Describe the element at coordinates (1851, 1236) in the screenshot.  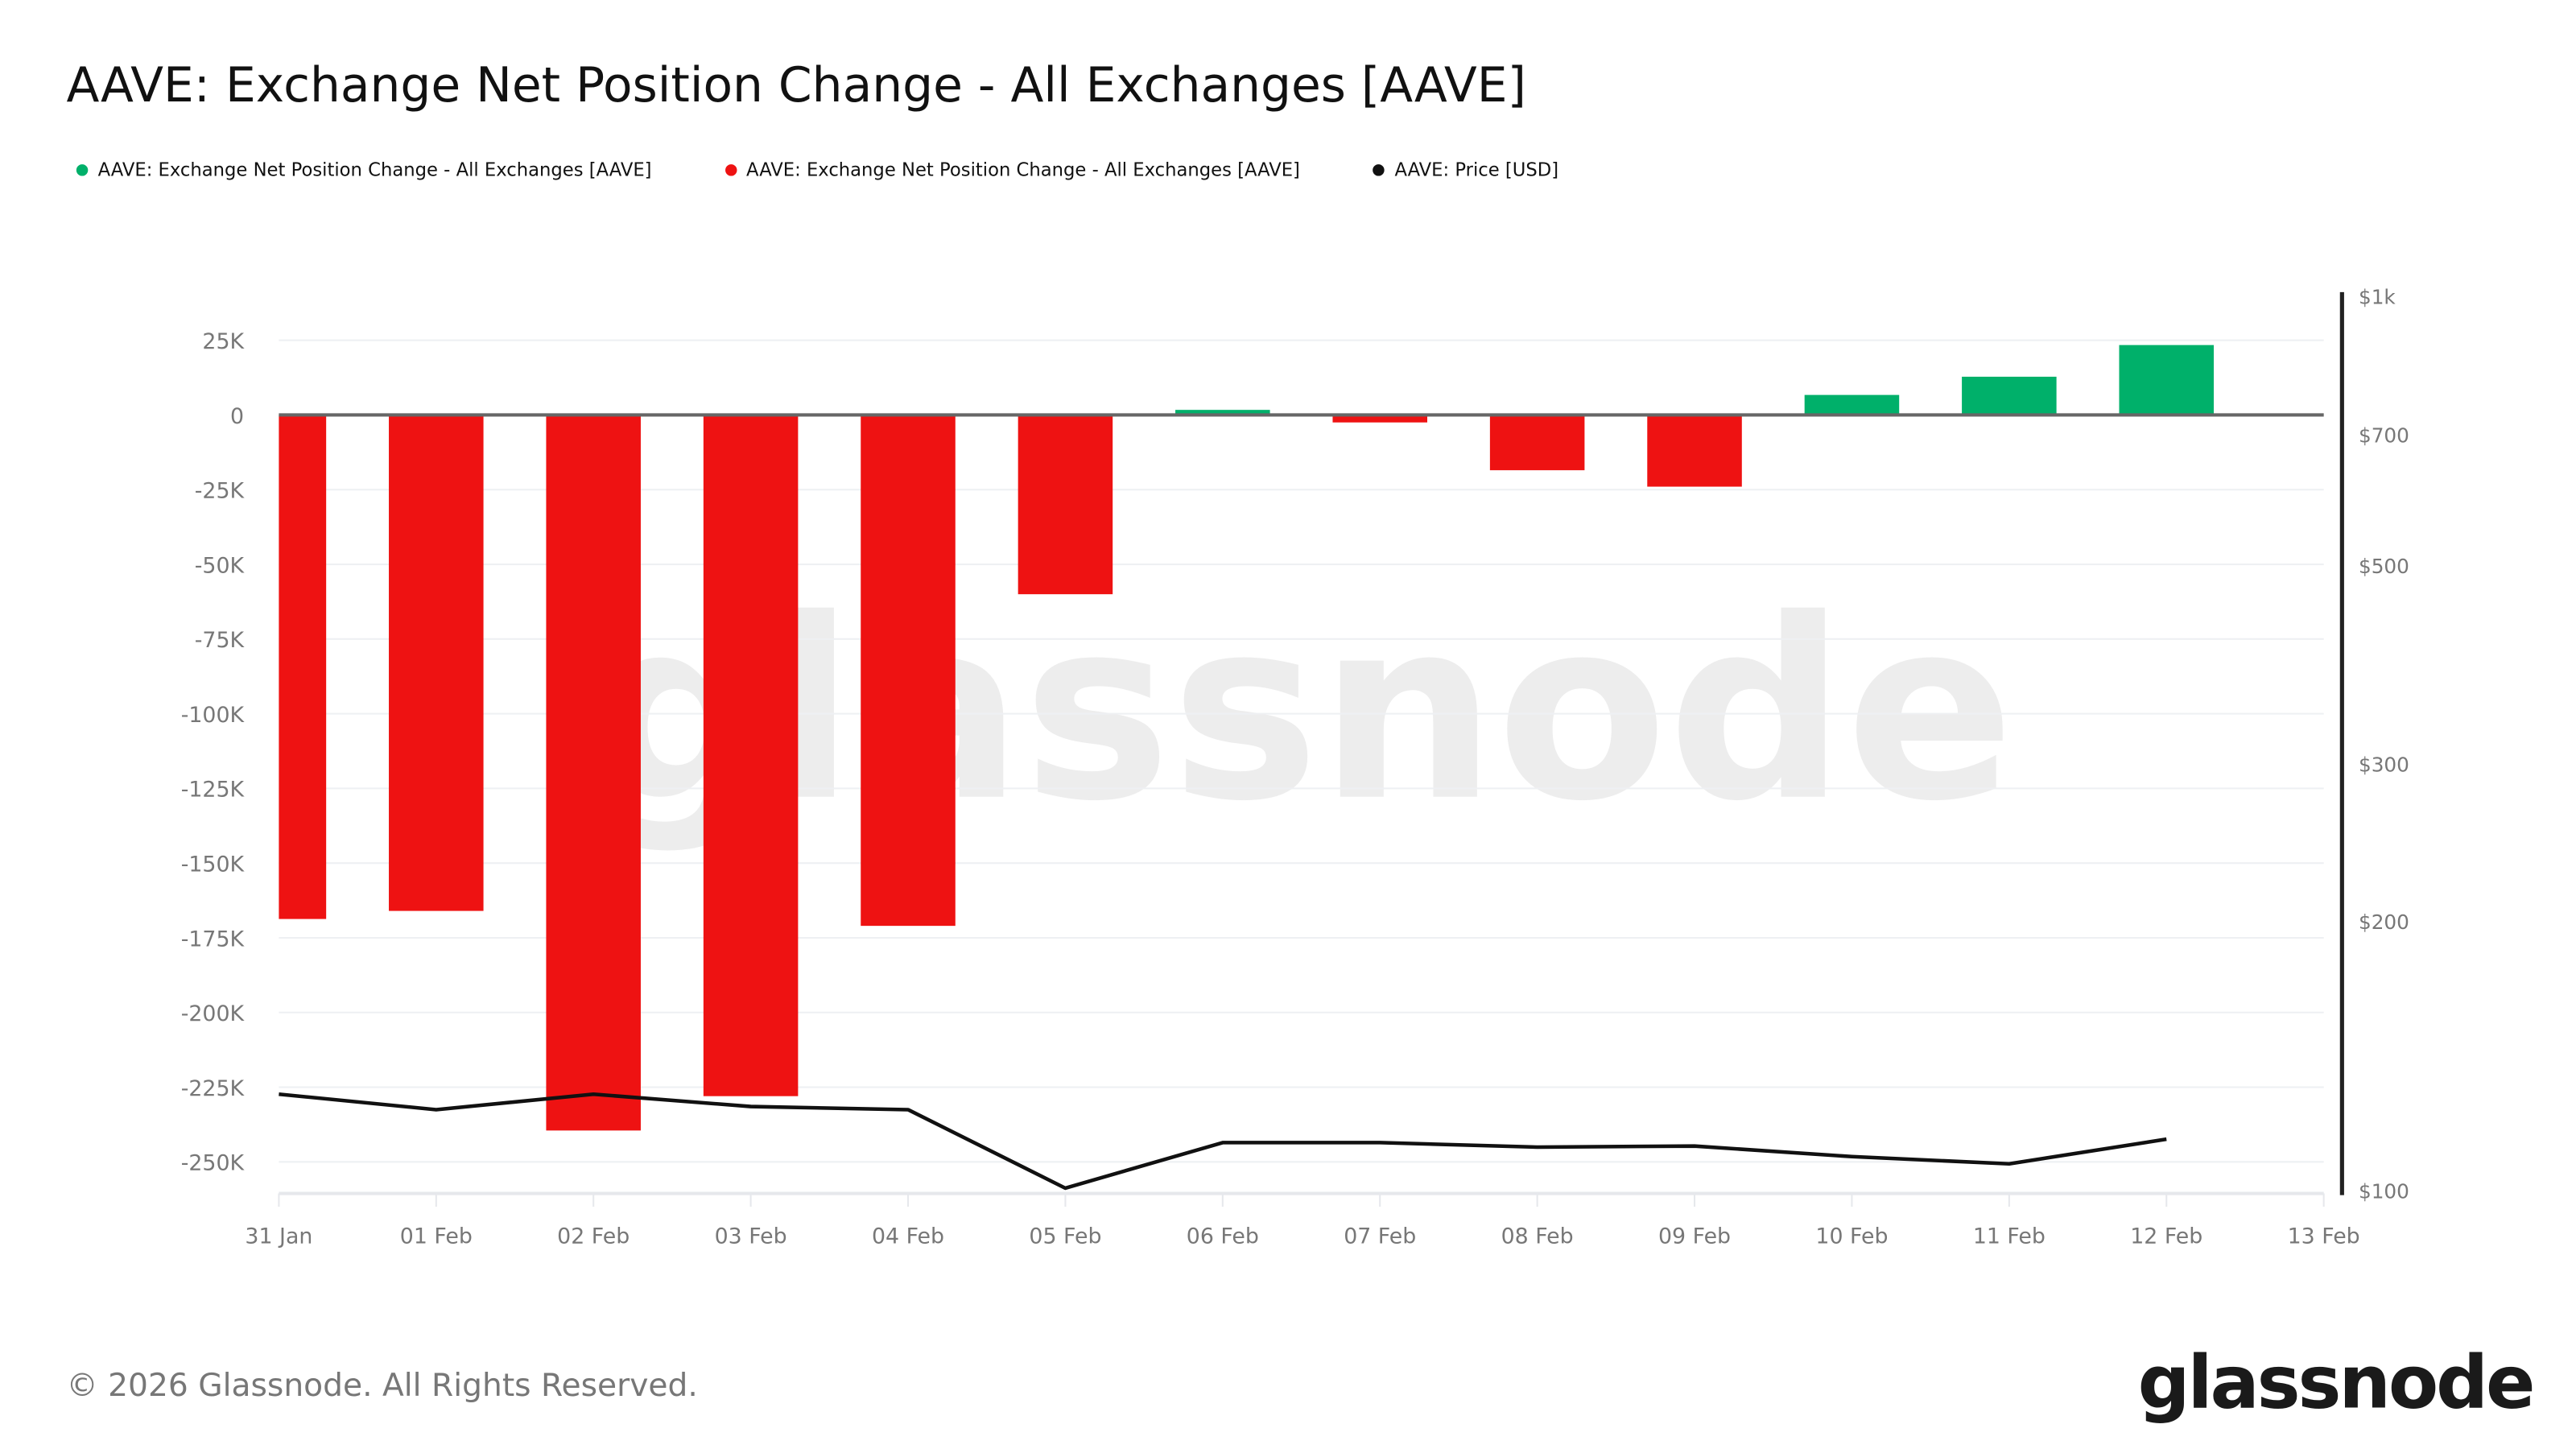
I see `x-tick-label: 10 Feb` at that location.